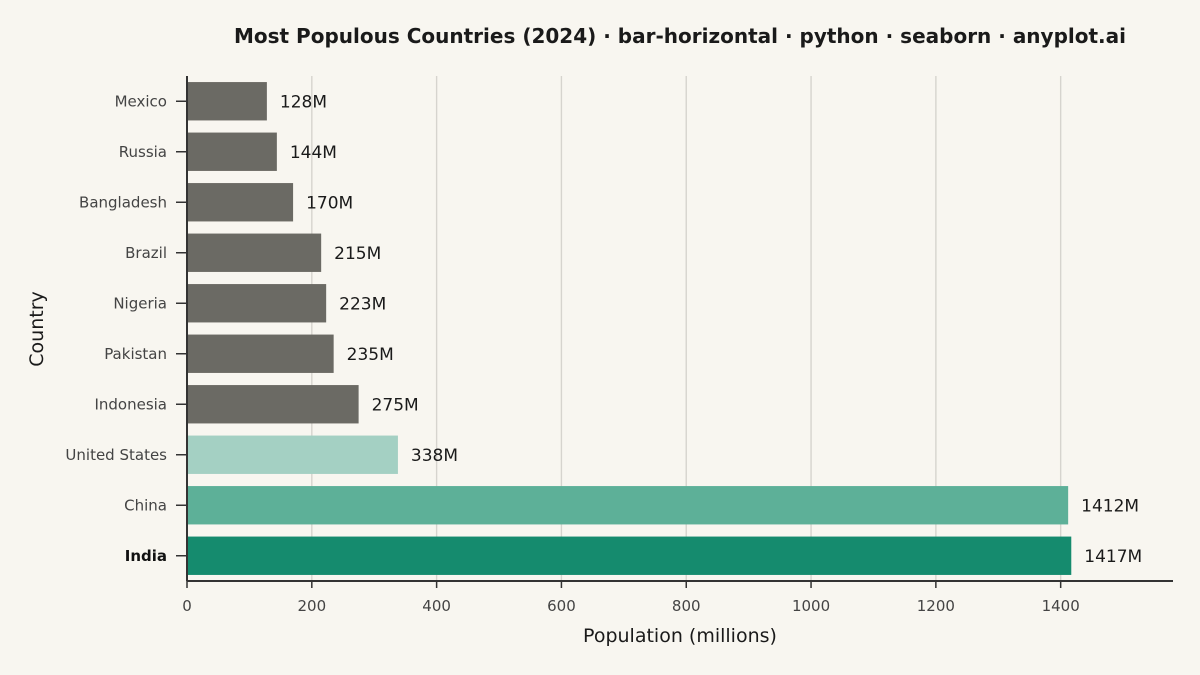  Describe the element at coordinates (434, 456) in the screenshot. I see `bar-value-label: 338M` at that location.